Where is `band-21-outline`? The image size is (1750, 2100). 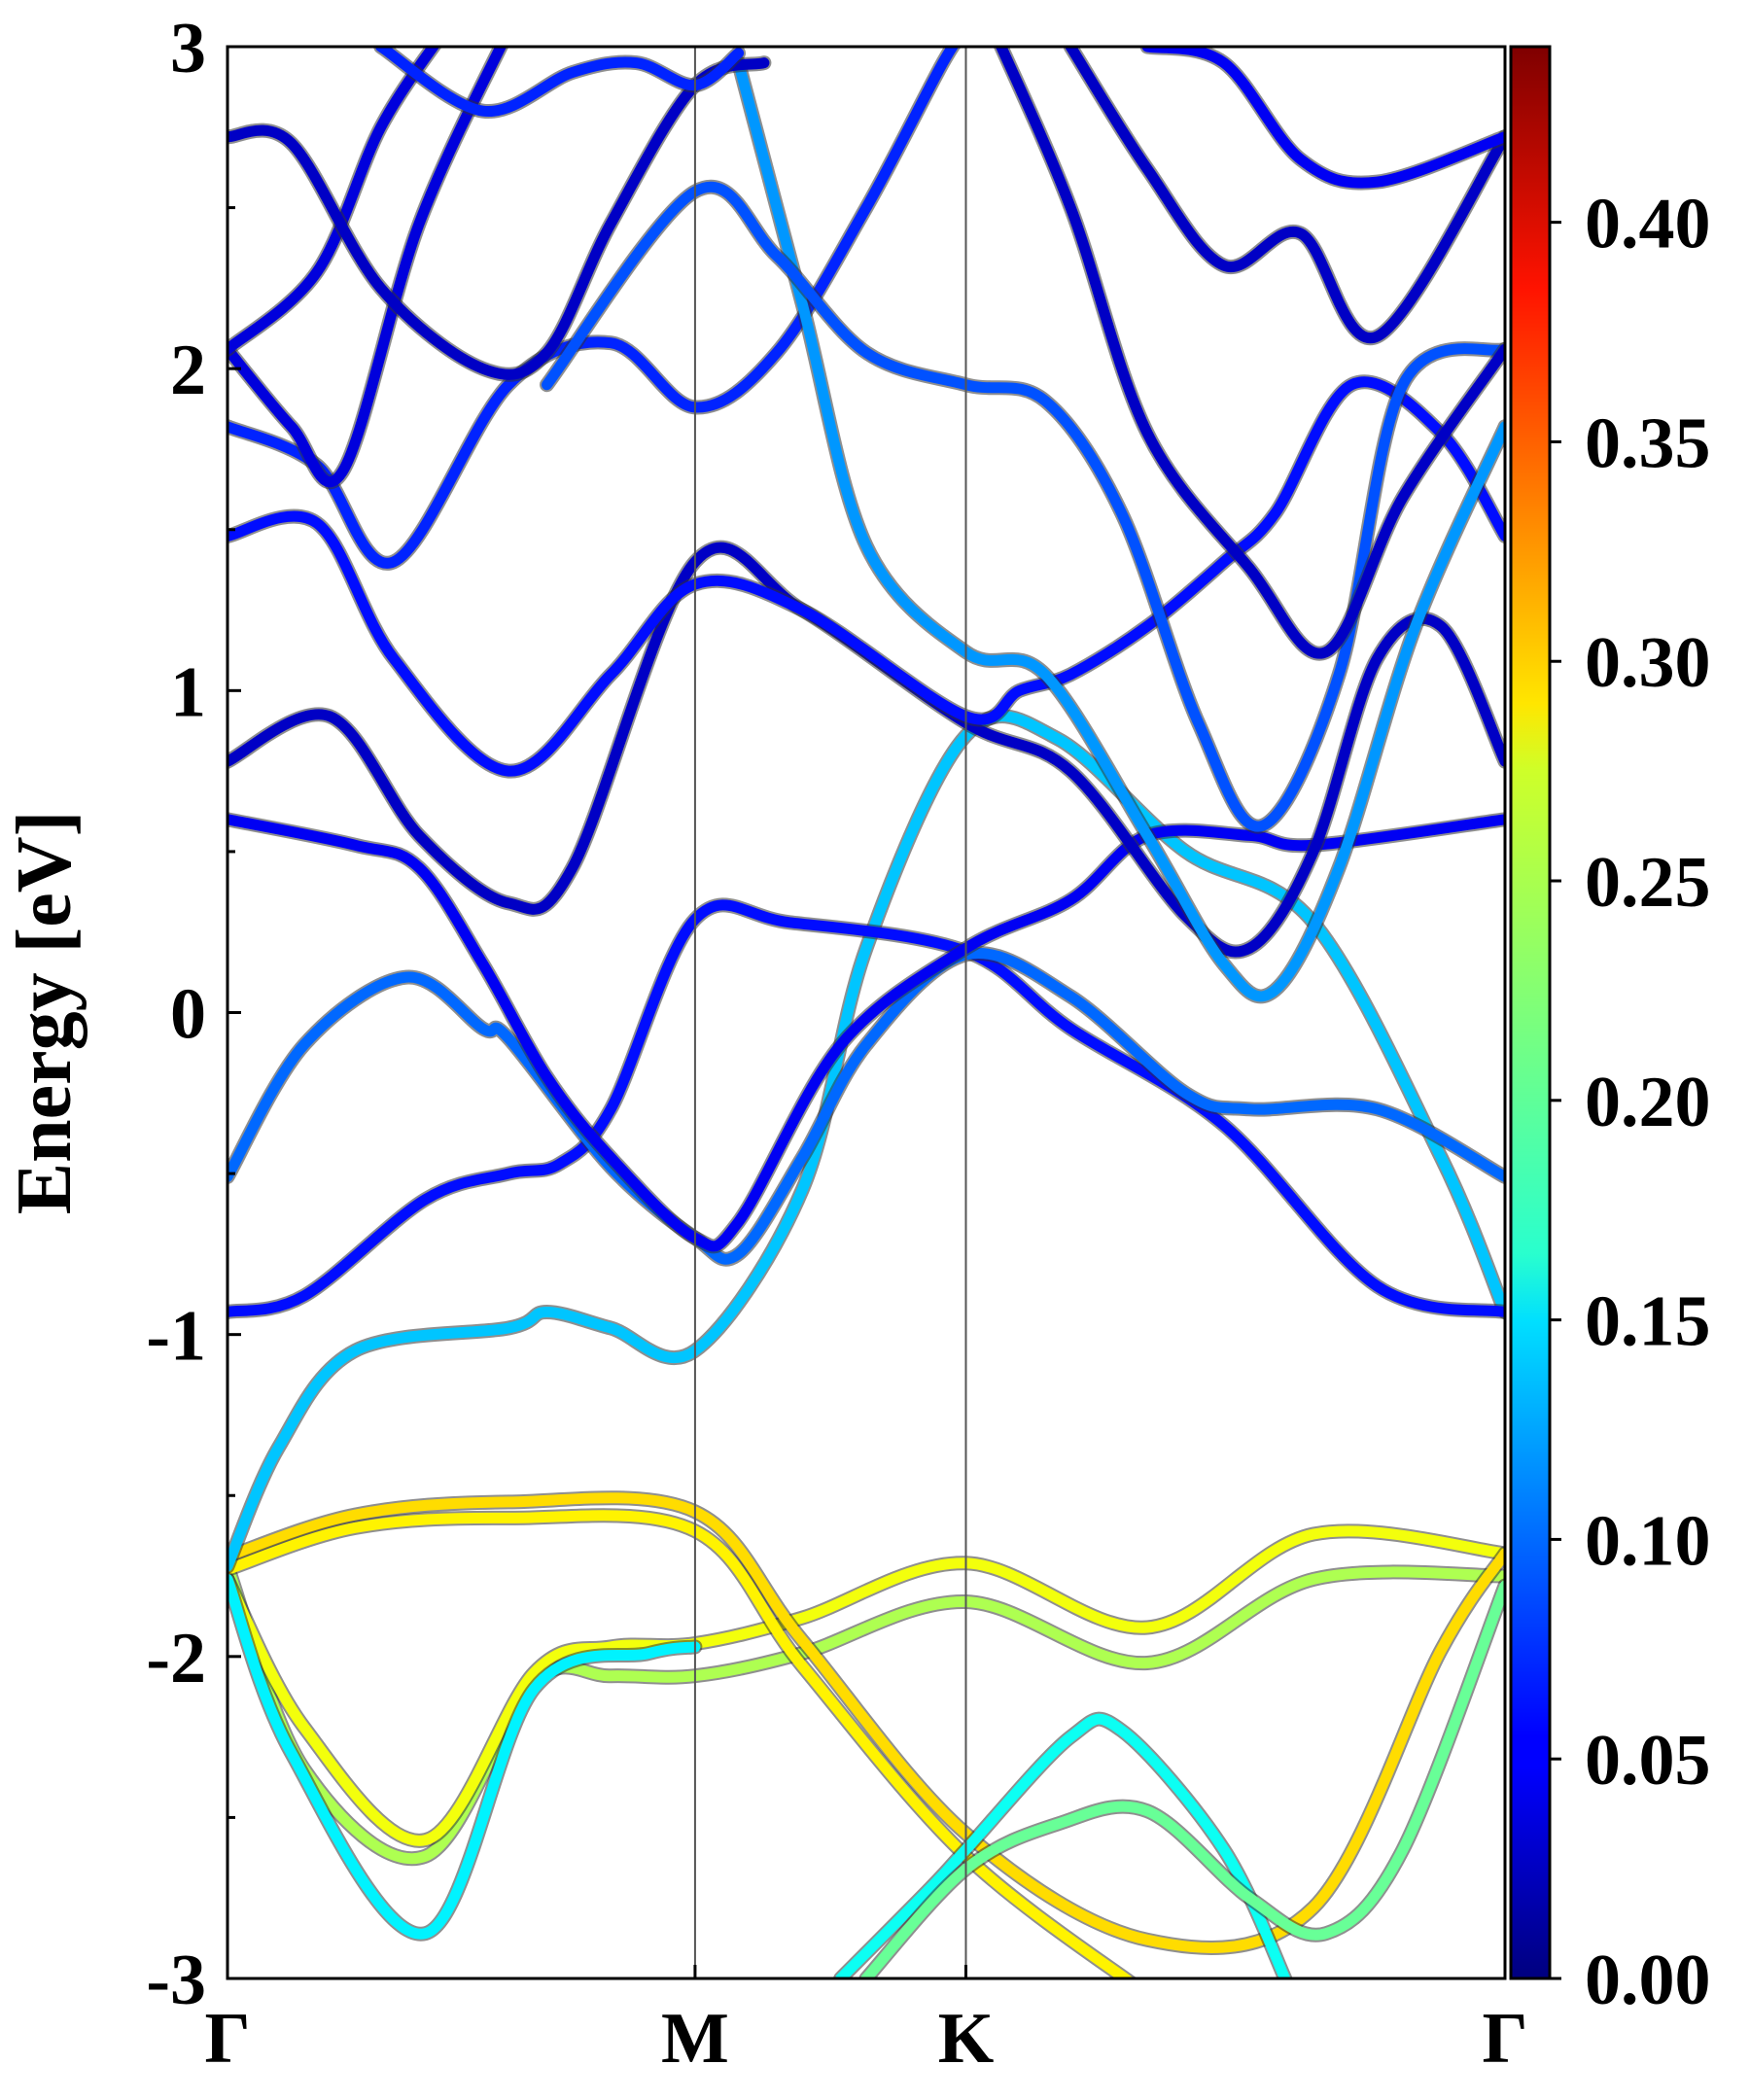 band-21-outline is located at coordinates (1284, 196).